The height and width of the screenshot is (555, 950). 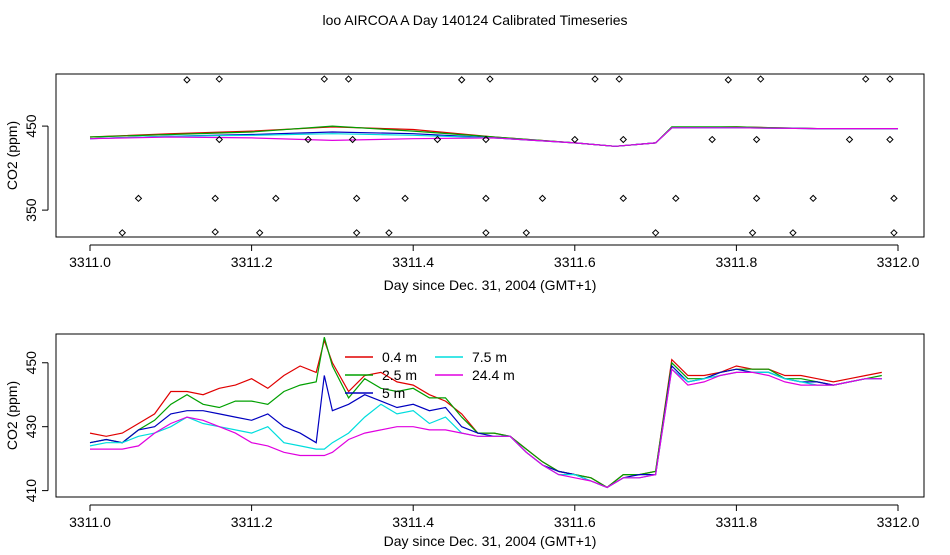 I want to click on legend-label-4: 7.5 m, so click(x=489, y=357).